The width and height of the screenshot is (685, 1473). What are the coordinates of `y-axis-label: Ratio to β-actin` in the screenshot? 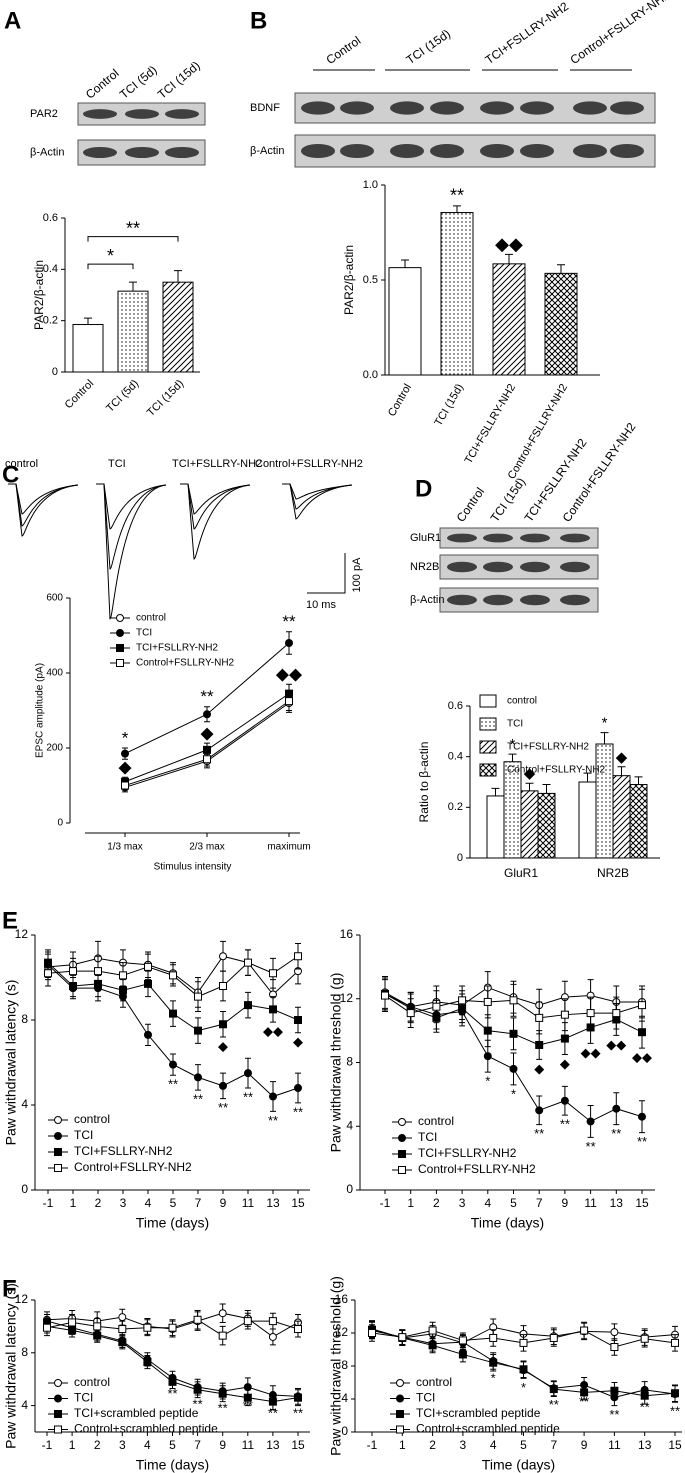 It's located at (424, 782).